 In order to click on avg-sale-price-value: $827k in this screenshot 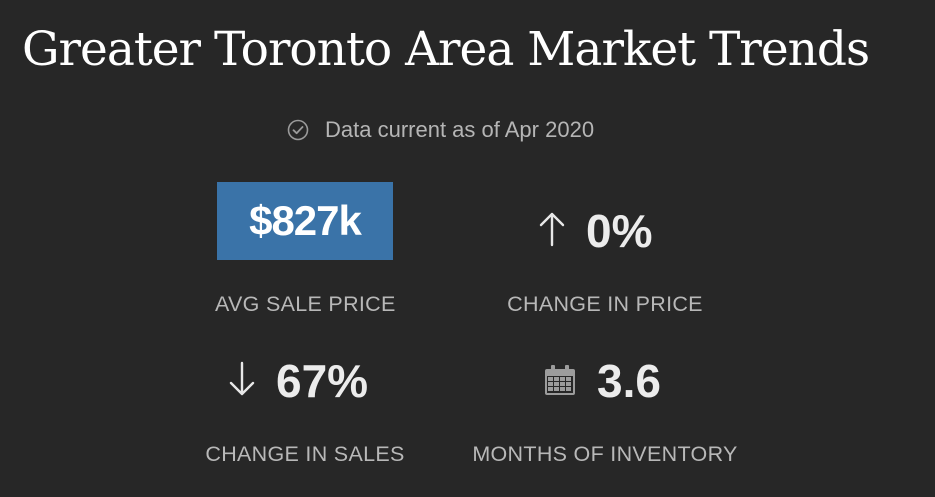, I will do `click(305, 220)`.